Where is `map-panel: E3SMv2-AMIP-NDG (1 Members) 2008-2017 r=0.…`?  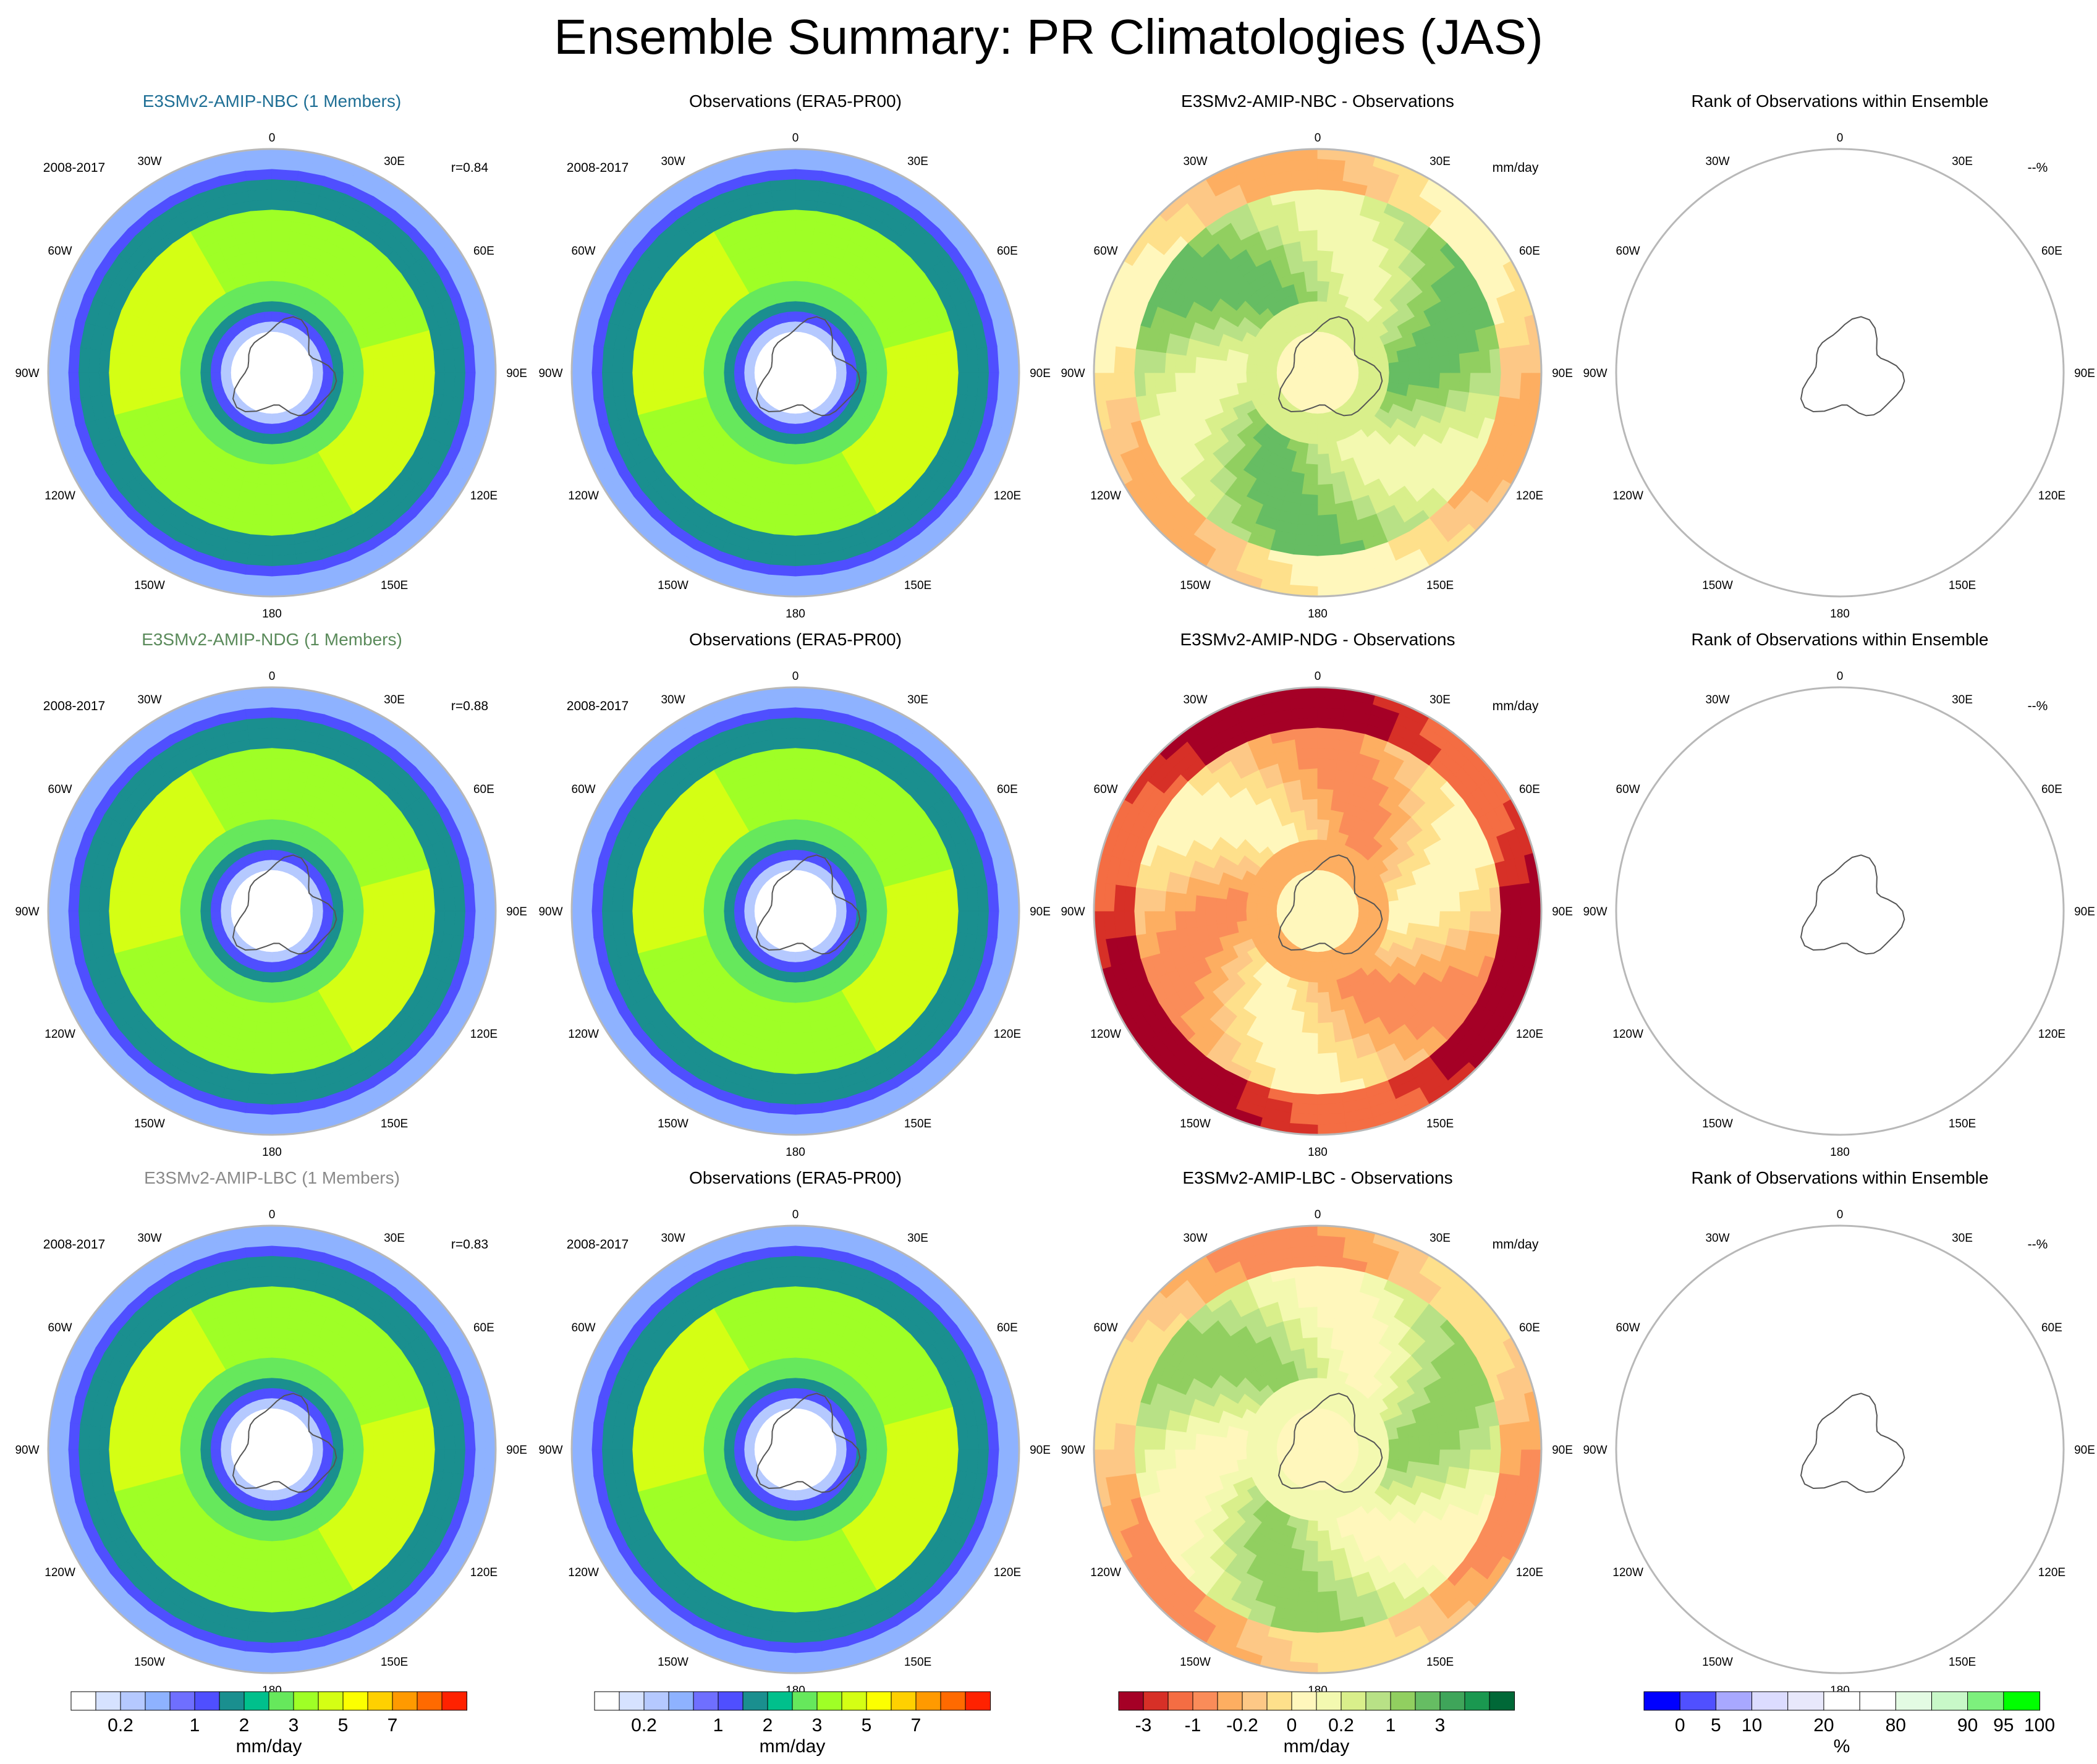
map-panel: E3SMv2-AMIP-NDG (1 Members) 2008-2017 r=0.… is located at coordinates (271, 895).